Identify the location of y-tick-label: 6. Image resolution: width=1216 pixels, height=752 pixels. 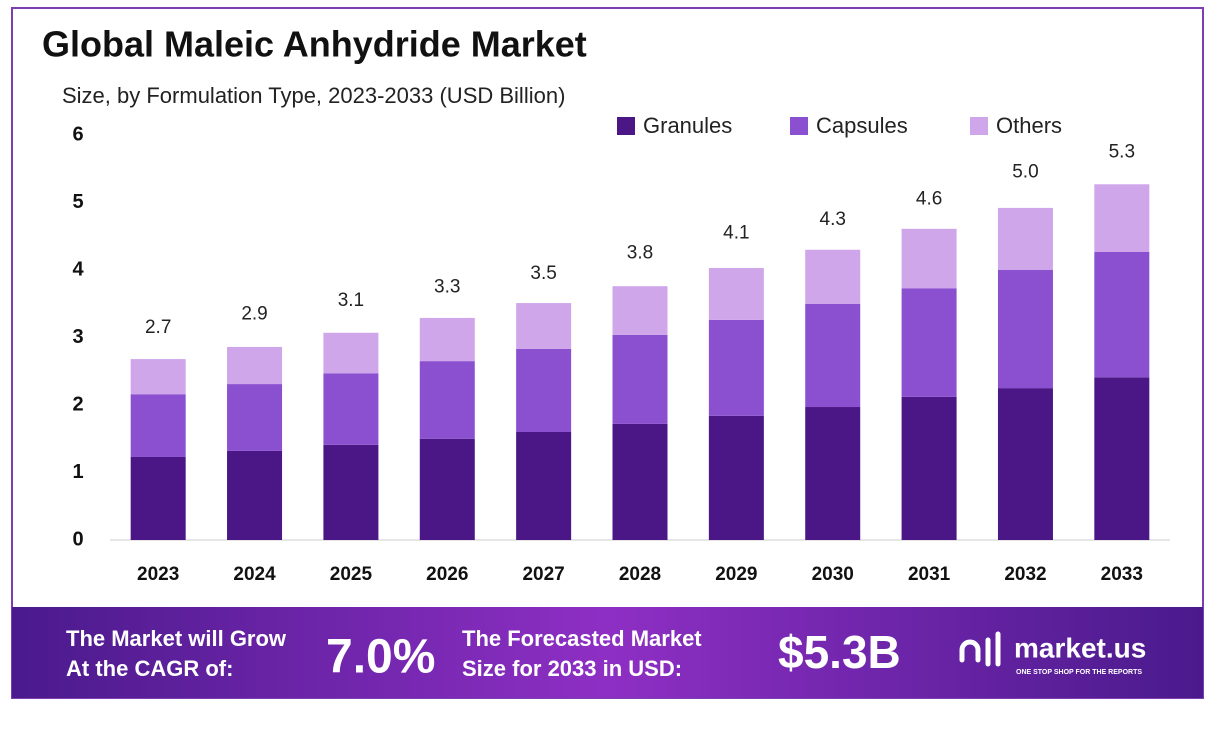
(77, 134).